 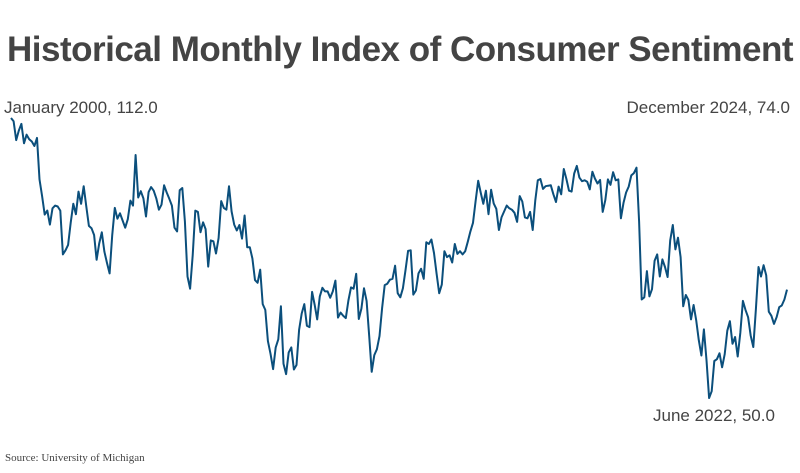 What do you see at coordinates (714, 415) in the screenshot?
I see `min-annotation: June 2022, 50.0` at bounding box center [714, 415].